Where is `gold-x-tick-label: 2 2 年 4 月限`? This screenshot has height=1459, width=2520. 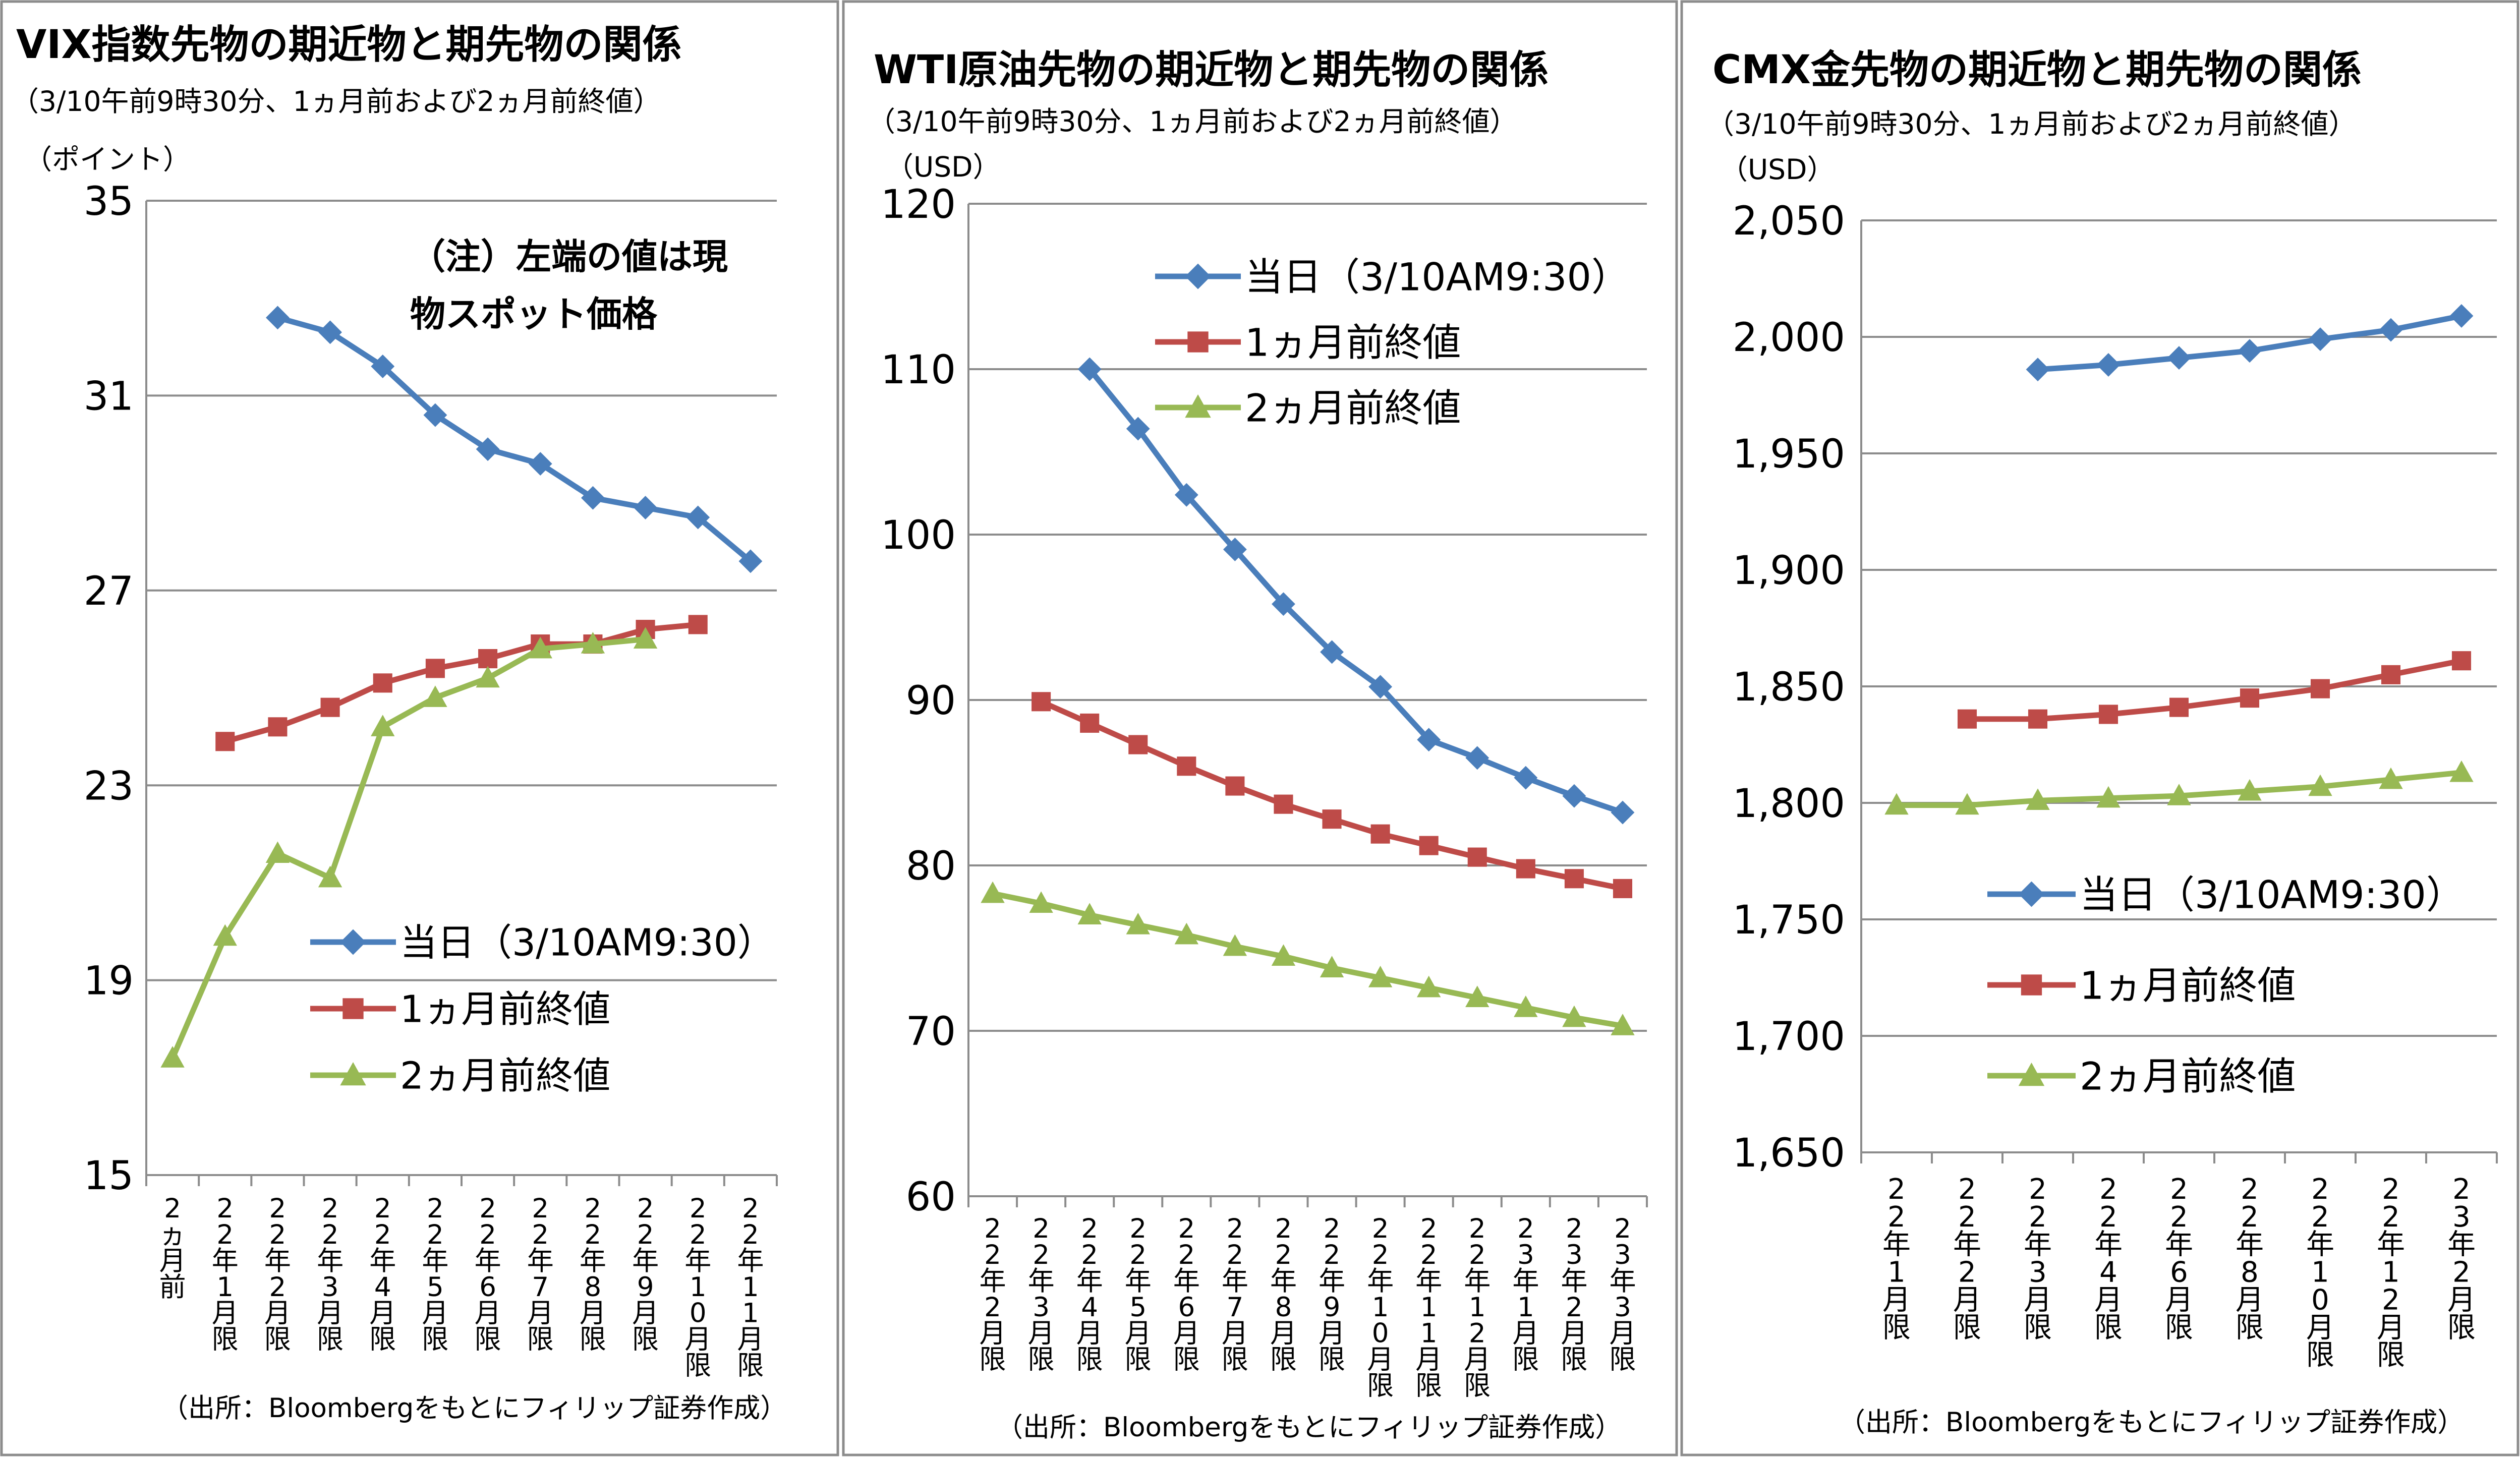 gold-x-tick-label: 2 2 年 4 月限 is located at coordinates (2108, 1258).